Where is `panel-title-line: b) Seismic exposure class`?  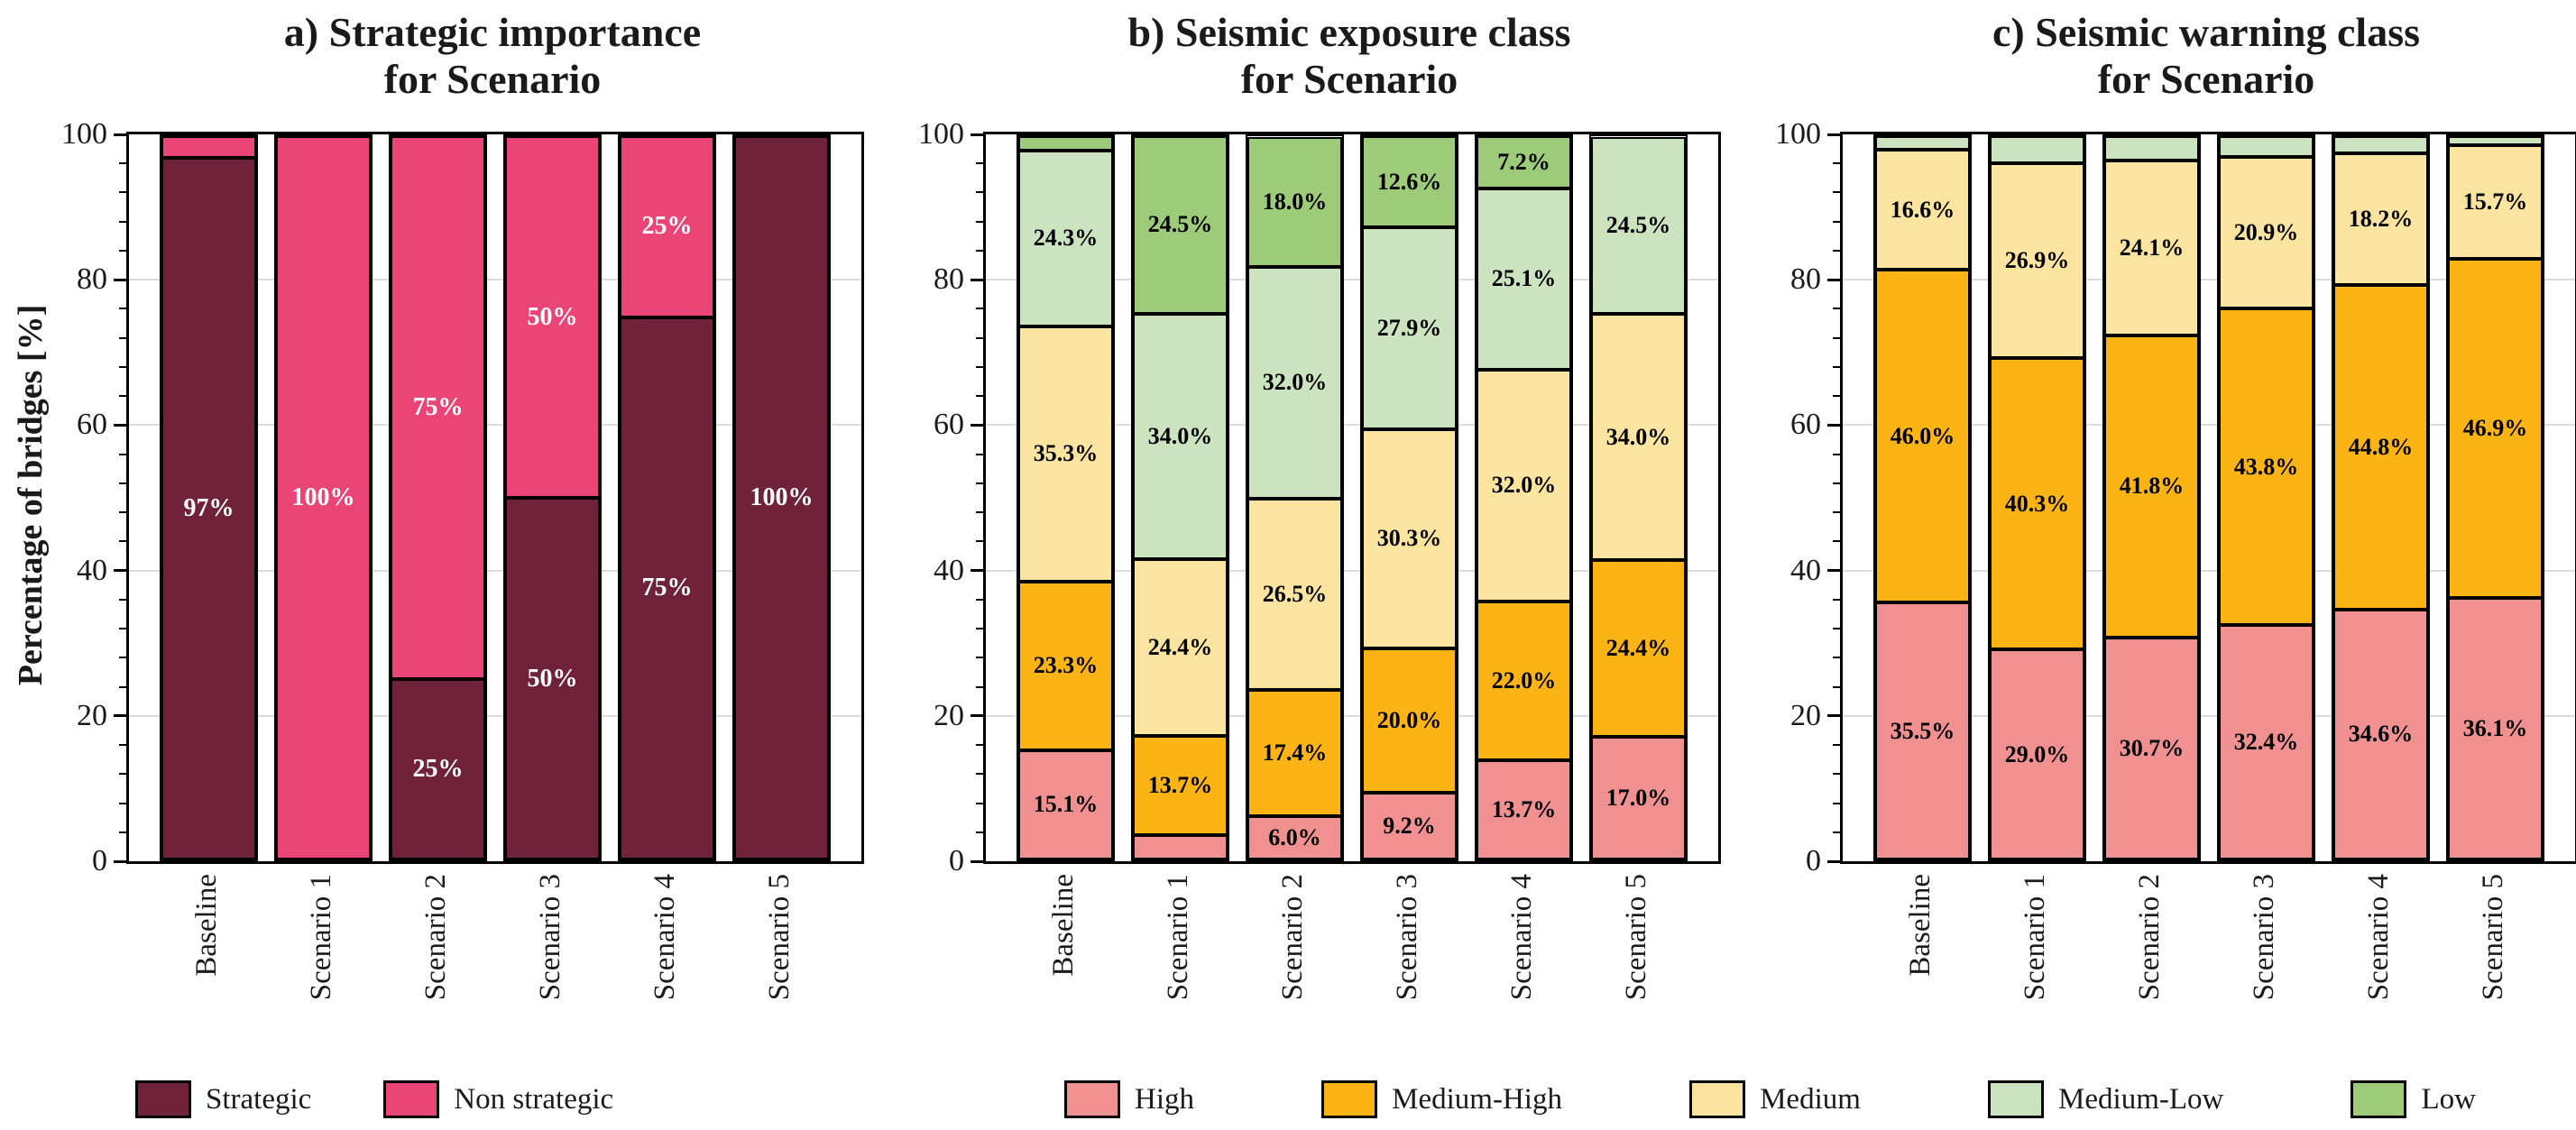 panel-title-line: b) Seismic exposure class is located at coordinates (1349, 32).